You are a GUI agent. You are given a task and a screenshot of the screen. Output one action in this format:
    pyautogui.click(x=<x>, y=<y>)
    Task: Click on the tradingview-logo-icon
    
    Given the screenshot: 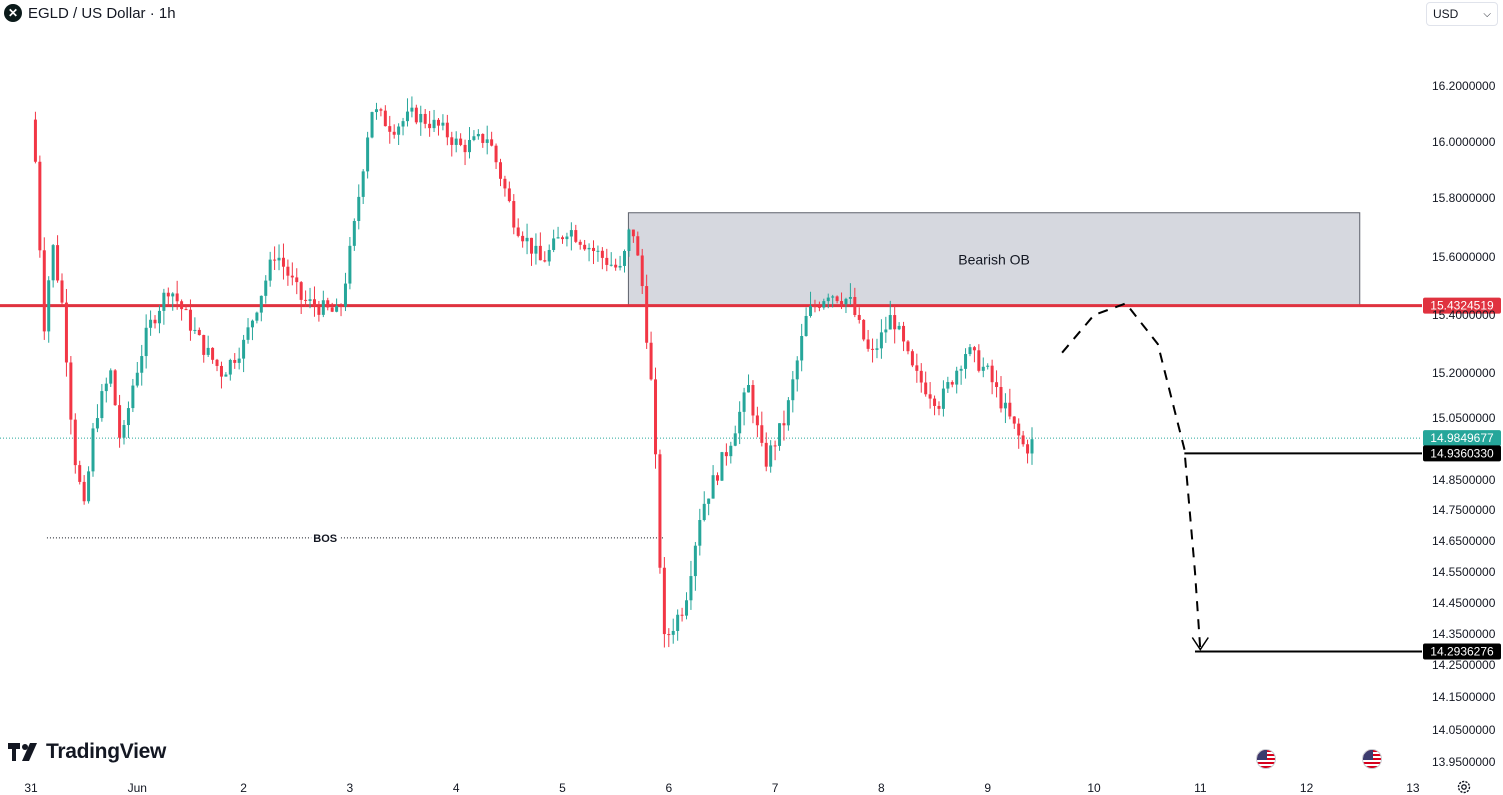 What is the action you would take?
    pyautogui.click(x=24, y=752)
    